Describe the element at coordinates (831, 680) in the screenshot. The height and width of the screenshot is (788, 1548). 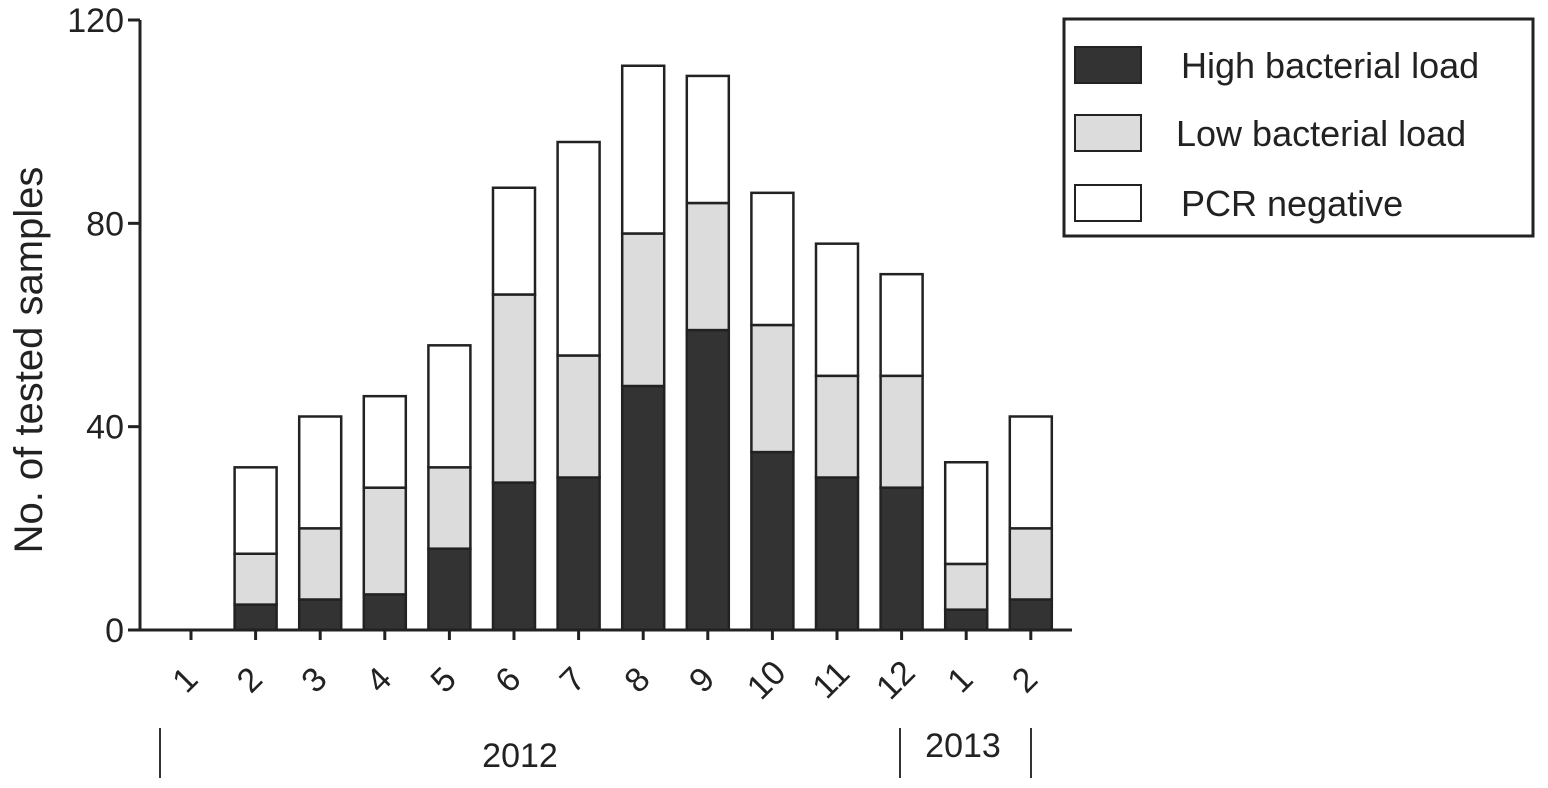
I see `x-tick-label: 11` at that location.